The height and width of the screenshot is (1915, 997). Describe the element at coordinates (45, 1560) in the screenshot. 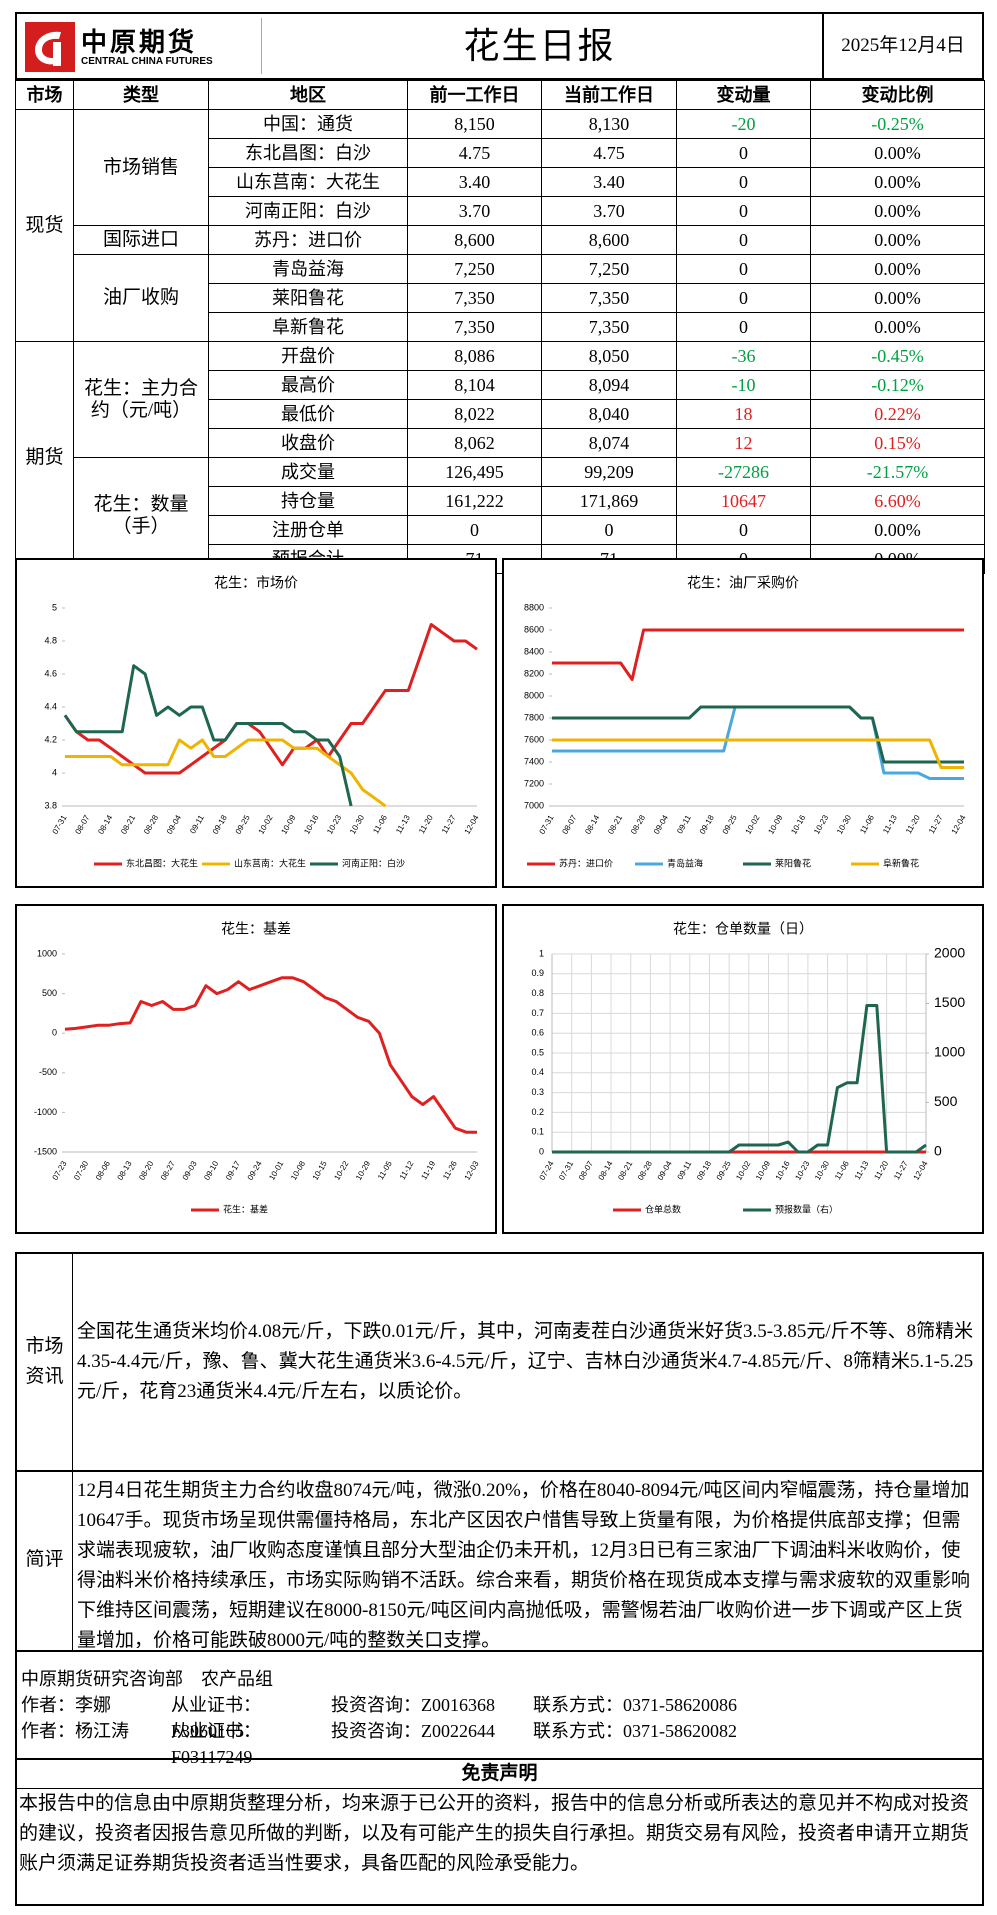

I see `section-label: 简评` at that location.